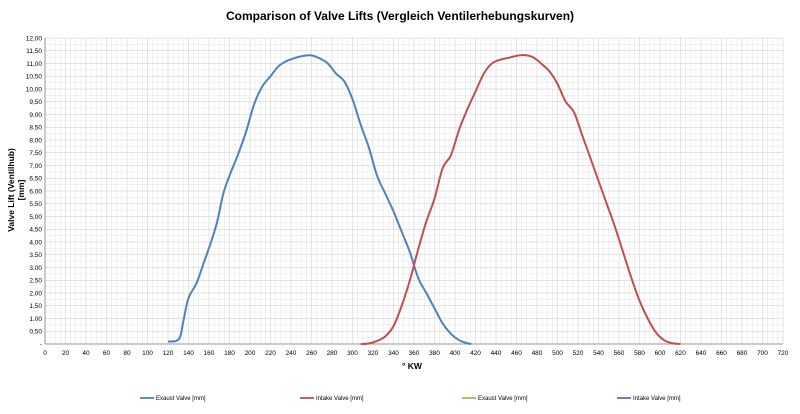  Describe the element at coordinates (181, 399) in the screenshot. I see `legend-label-1: Exaust Valve [mm]` at that location.